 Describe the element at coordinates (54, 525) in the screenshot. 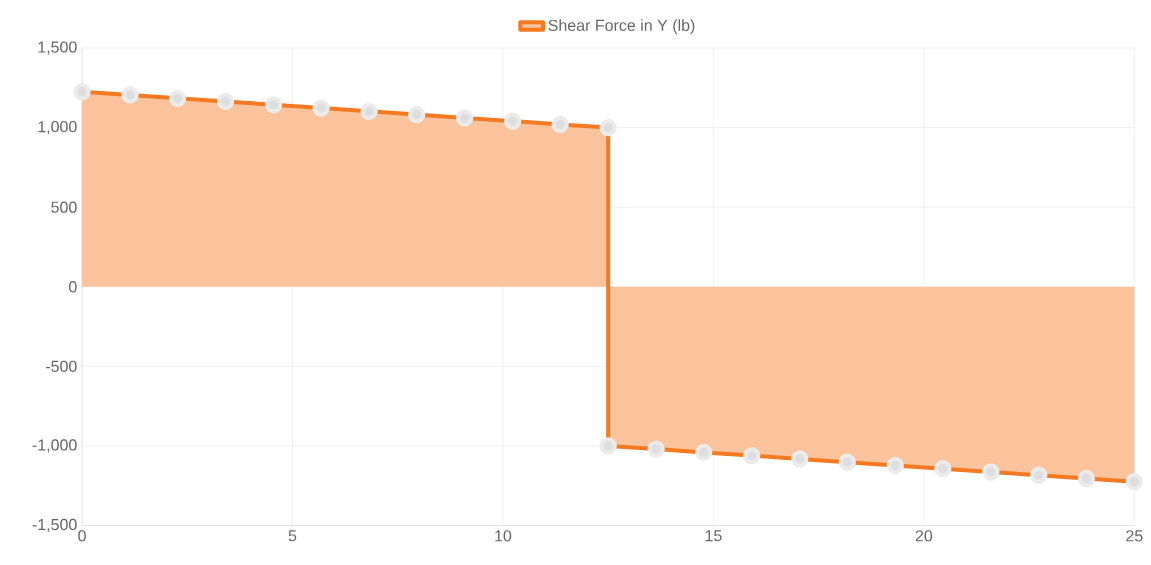

I see `y-tick-label: -1,500` at that location.